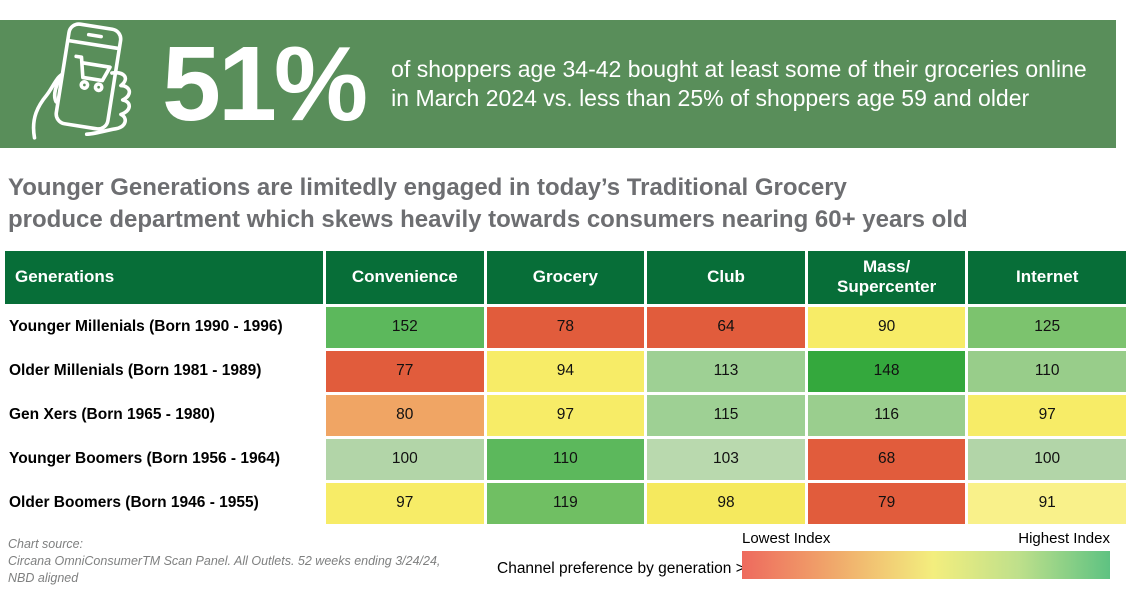 The image size is (1131, 601). What do you see at coordinates (726, 327) in the screenshot?
I see `heatmap-cell: 64` at bounding box center [726, 327].